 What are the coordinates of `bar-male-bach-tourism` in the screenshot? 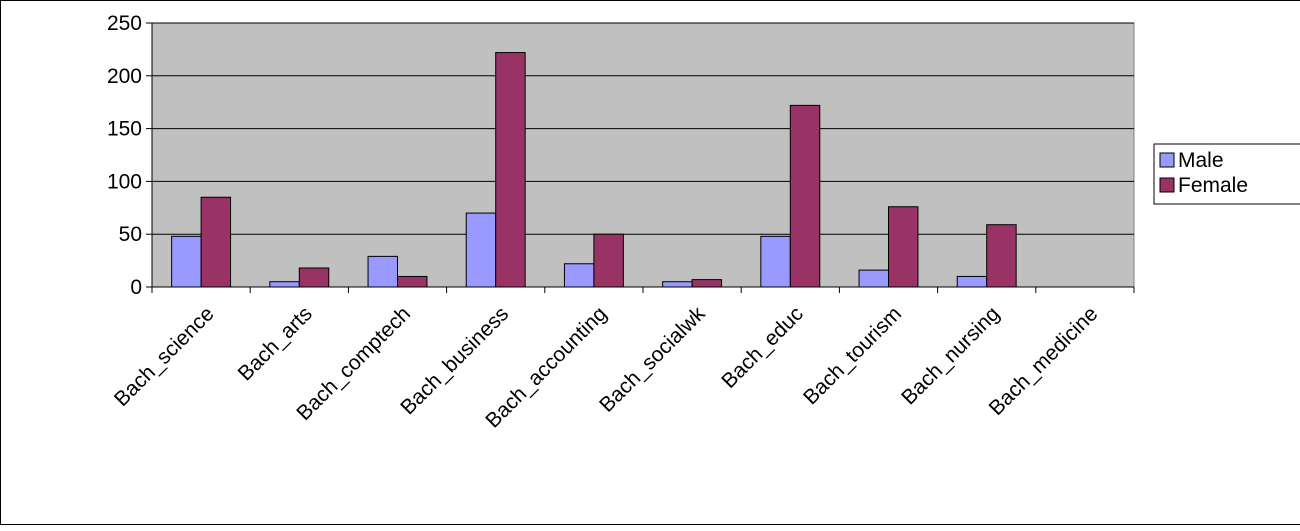 It's located at (873, 278).